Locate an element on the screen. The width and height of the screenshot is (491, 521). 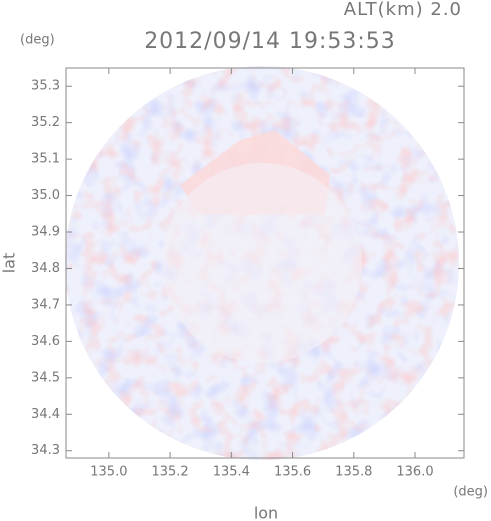
x-axis-label: lon is located at coordinates (266, 512).